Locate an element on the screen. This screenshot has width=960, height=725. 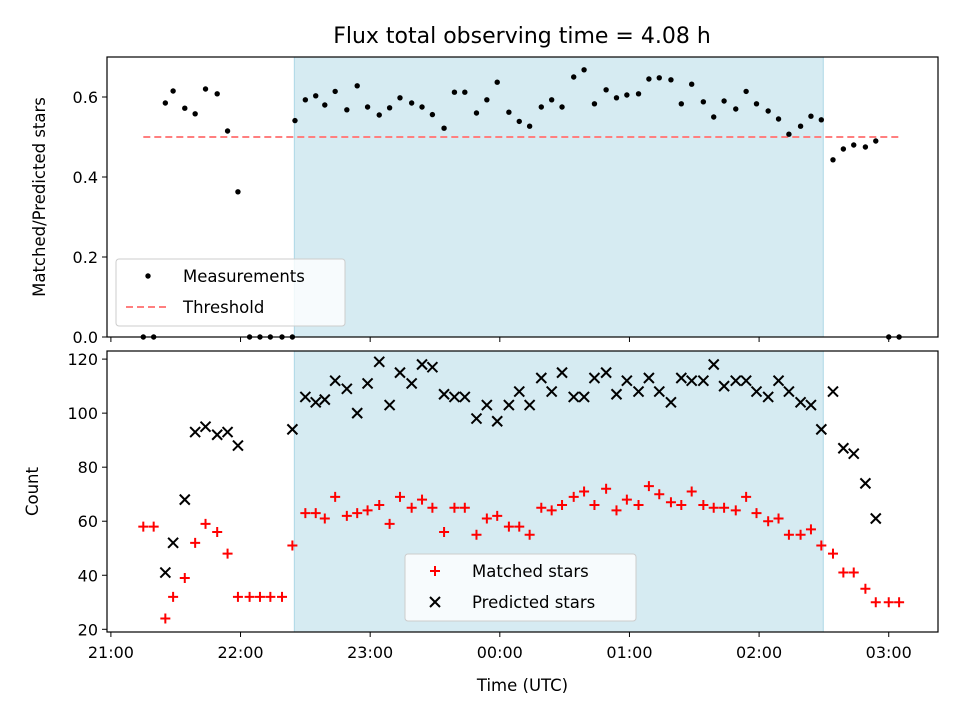
y-tick-label: 20 is located at coordinates (88, 629).